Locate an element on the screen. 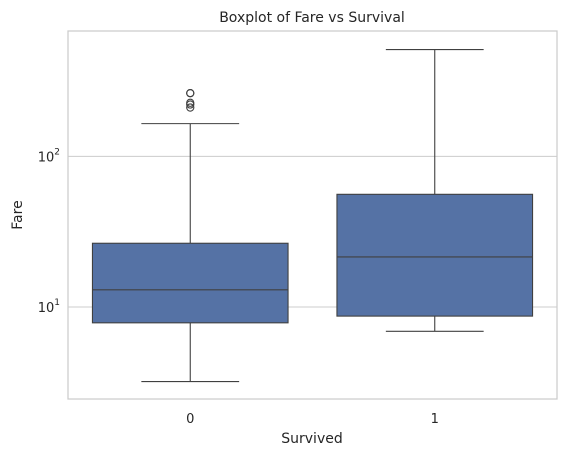 This screenshot has height=457, width=574. y-axis-label: Fare is located at coordinates (18, 214).